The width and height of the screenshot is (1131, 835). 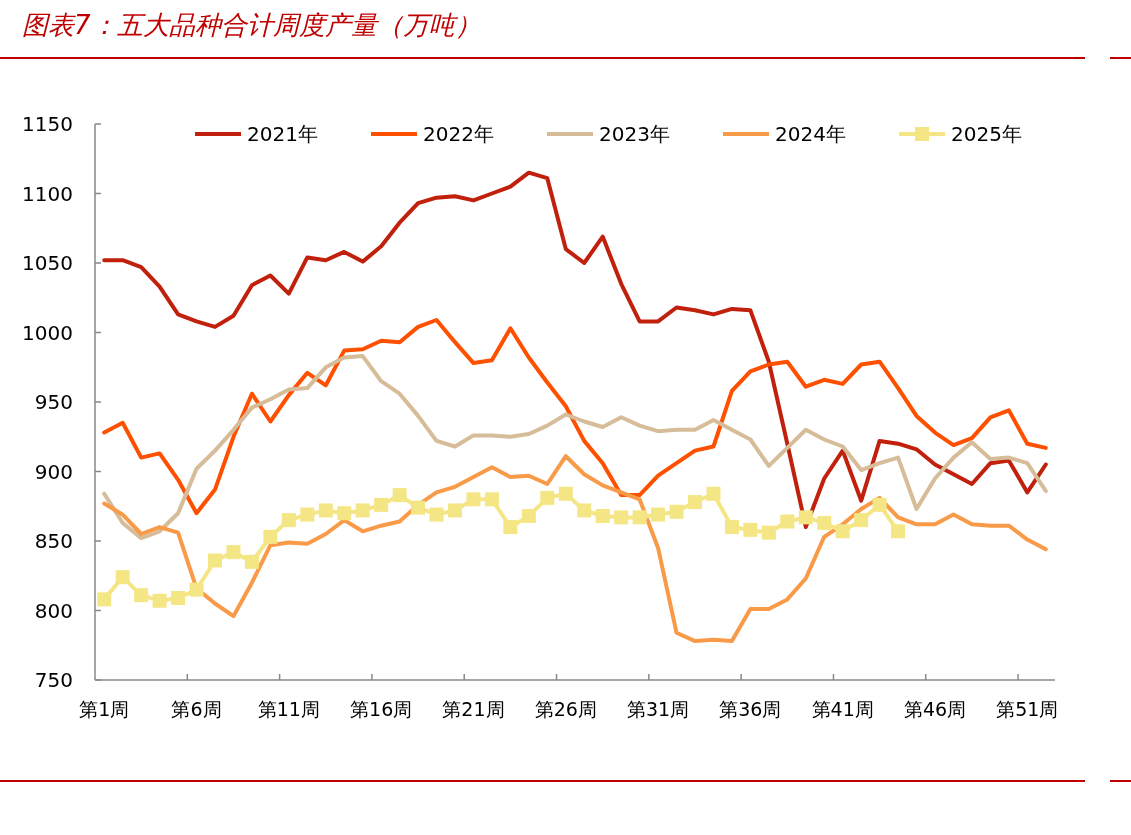 What do you see at coordinates (288, 709) in the screenshot?
I see `x-tick-label: 第11周` at bounding box center [288, 709].